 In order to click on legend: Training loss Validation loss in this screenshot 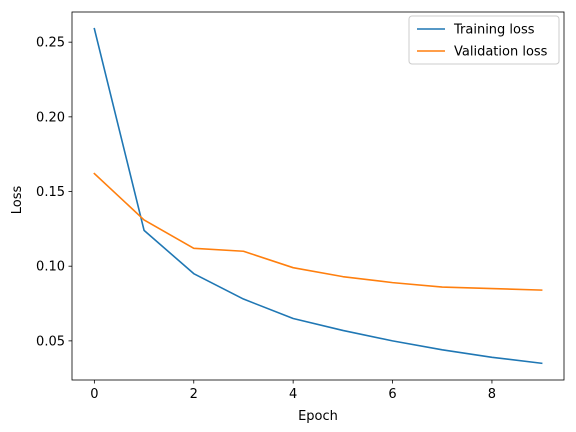, I will do `click(484, 40)`.